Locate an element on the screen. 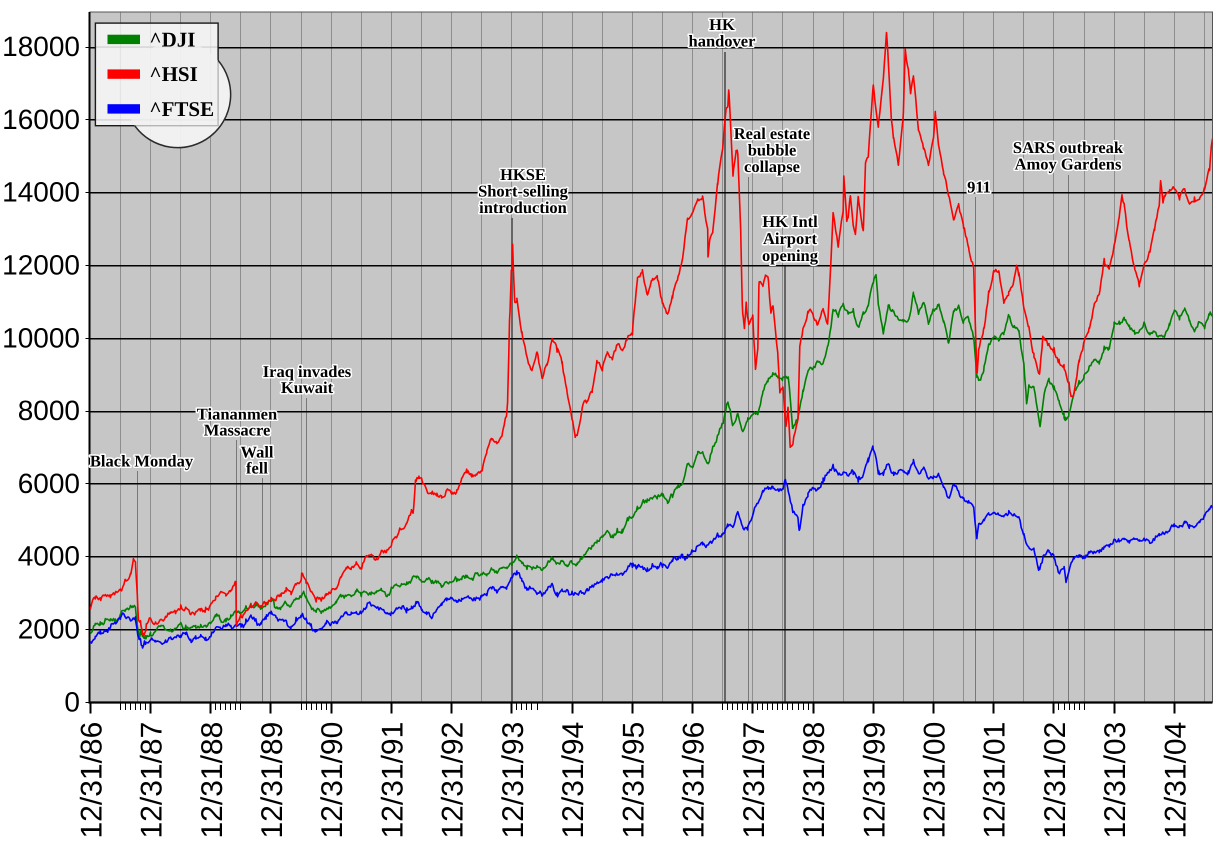 The image size is (1222, 847). svg-text: introduction is located at coordinates (523, 207).